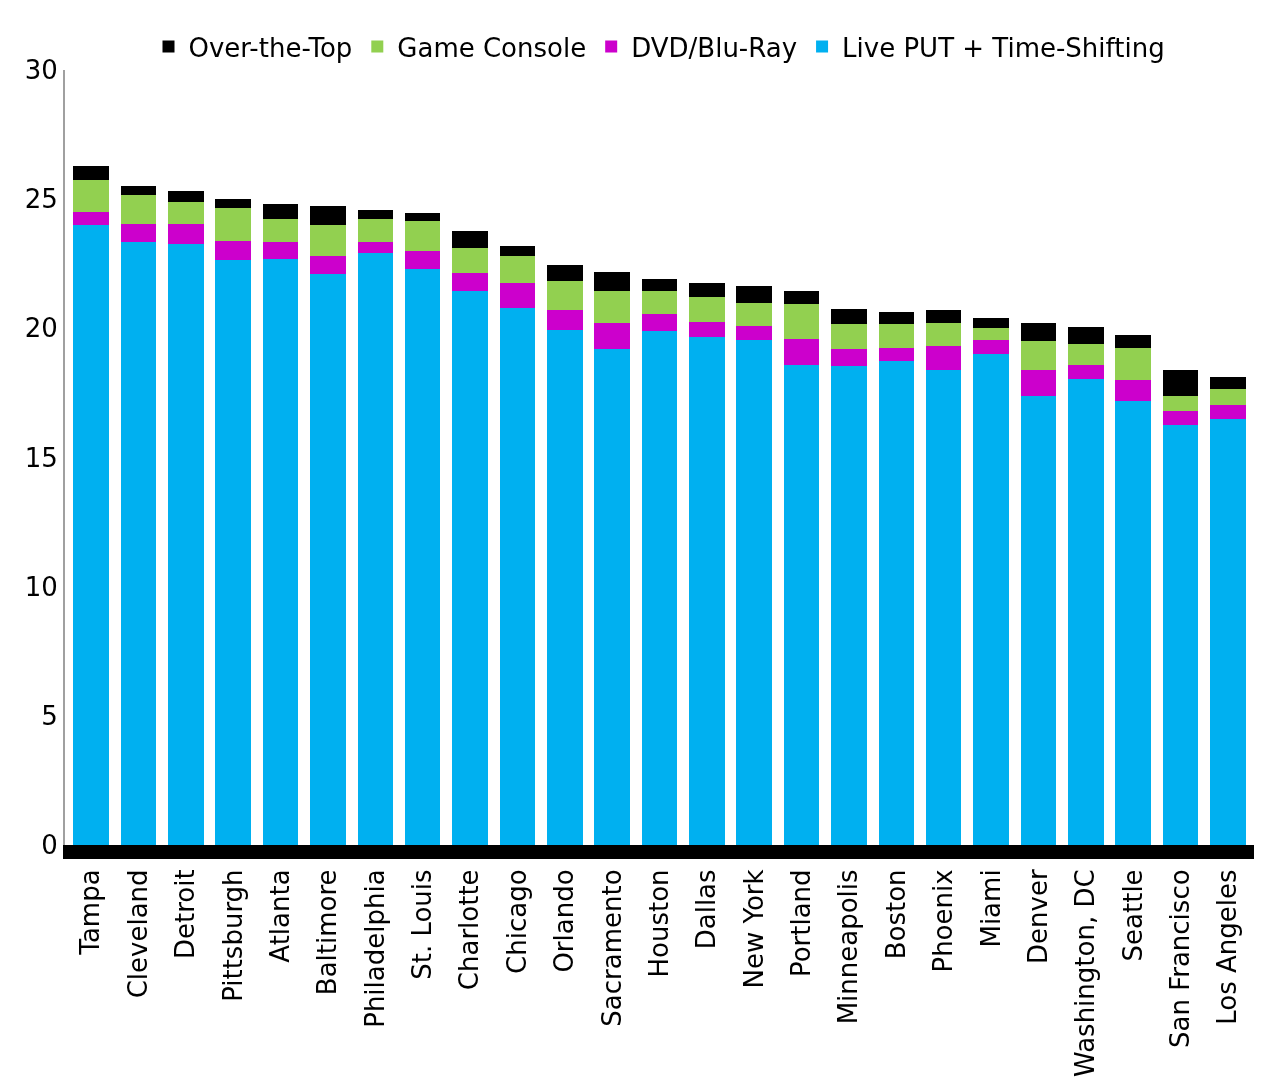 The width and height of the screenshot is (1264, 1087). What do you see at coordinates (374, 948) in the screenshot?
I see `x-tick-label: Philadelphia` at bounding box center [374, 948].